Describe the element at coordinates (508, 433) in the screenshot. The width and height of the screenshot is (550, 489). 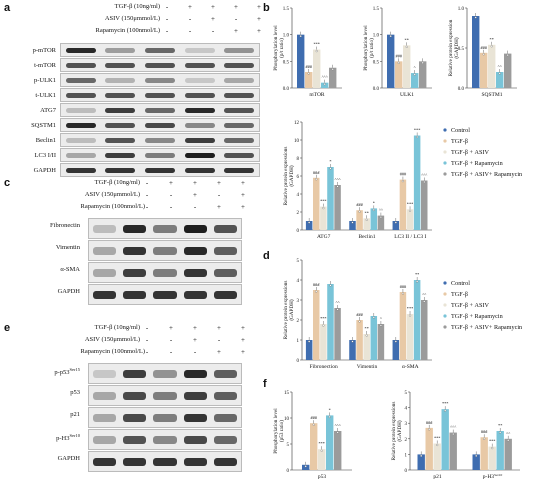
I see `significance-label: ^^` at that location.